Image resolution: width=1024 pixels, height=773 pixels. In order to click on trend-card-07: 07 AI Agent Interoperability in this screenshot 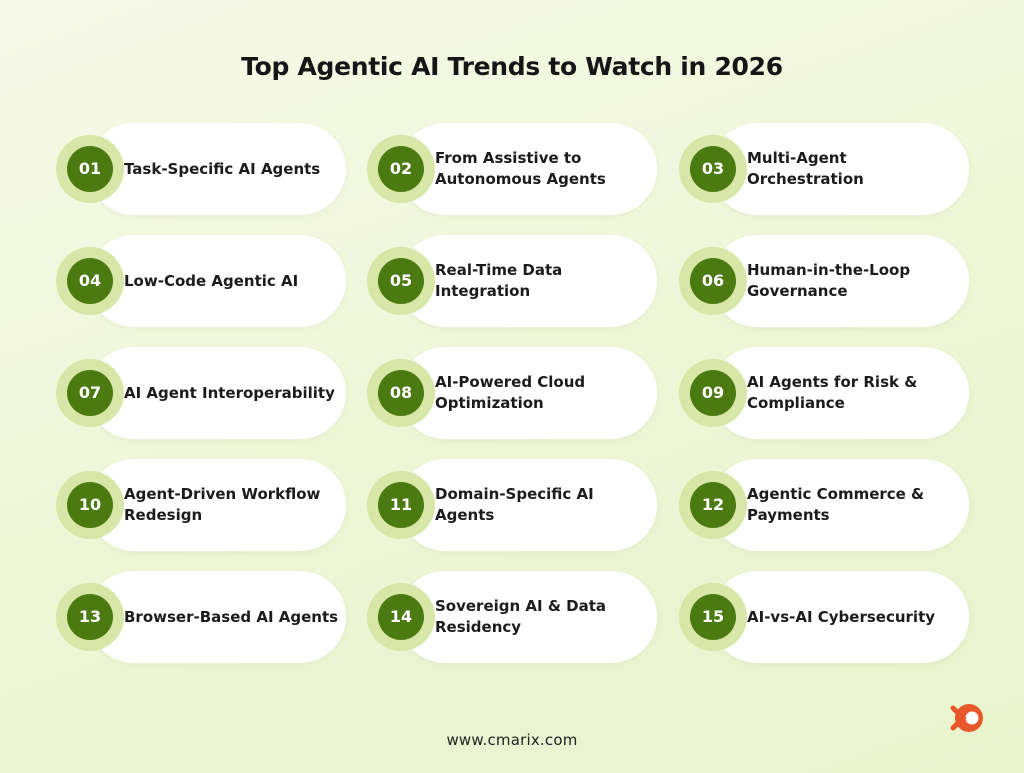, I will do `click(201, 393)`.